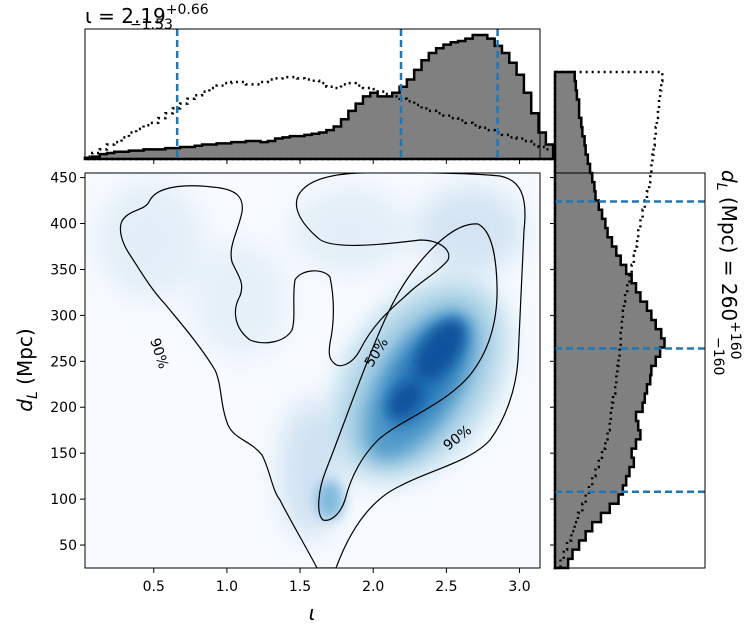 This screenshot has width=753, height=635. I want to click on x-tick-label: 3.0, so click(519, 587).